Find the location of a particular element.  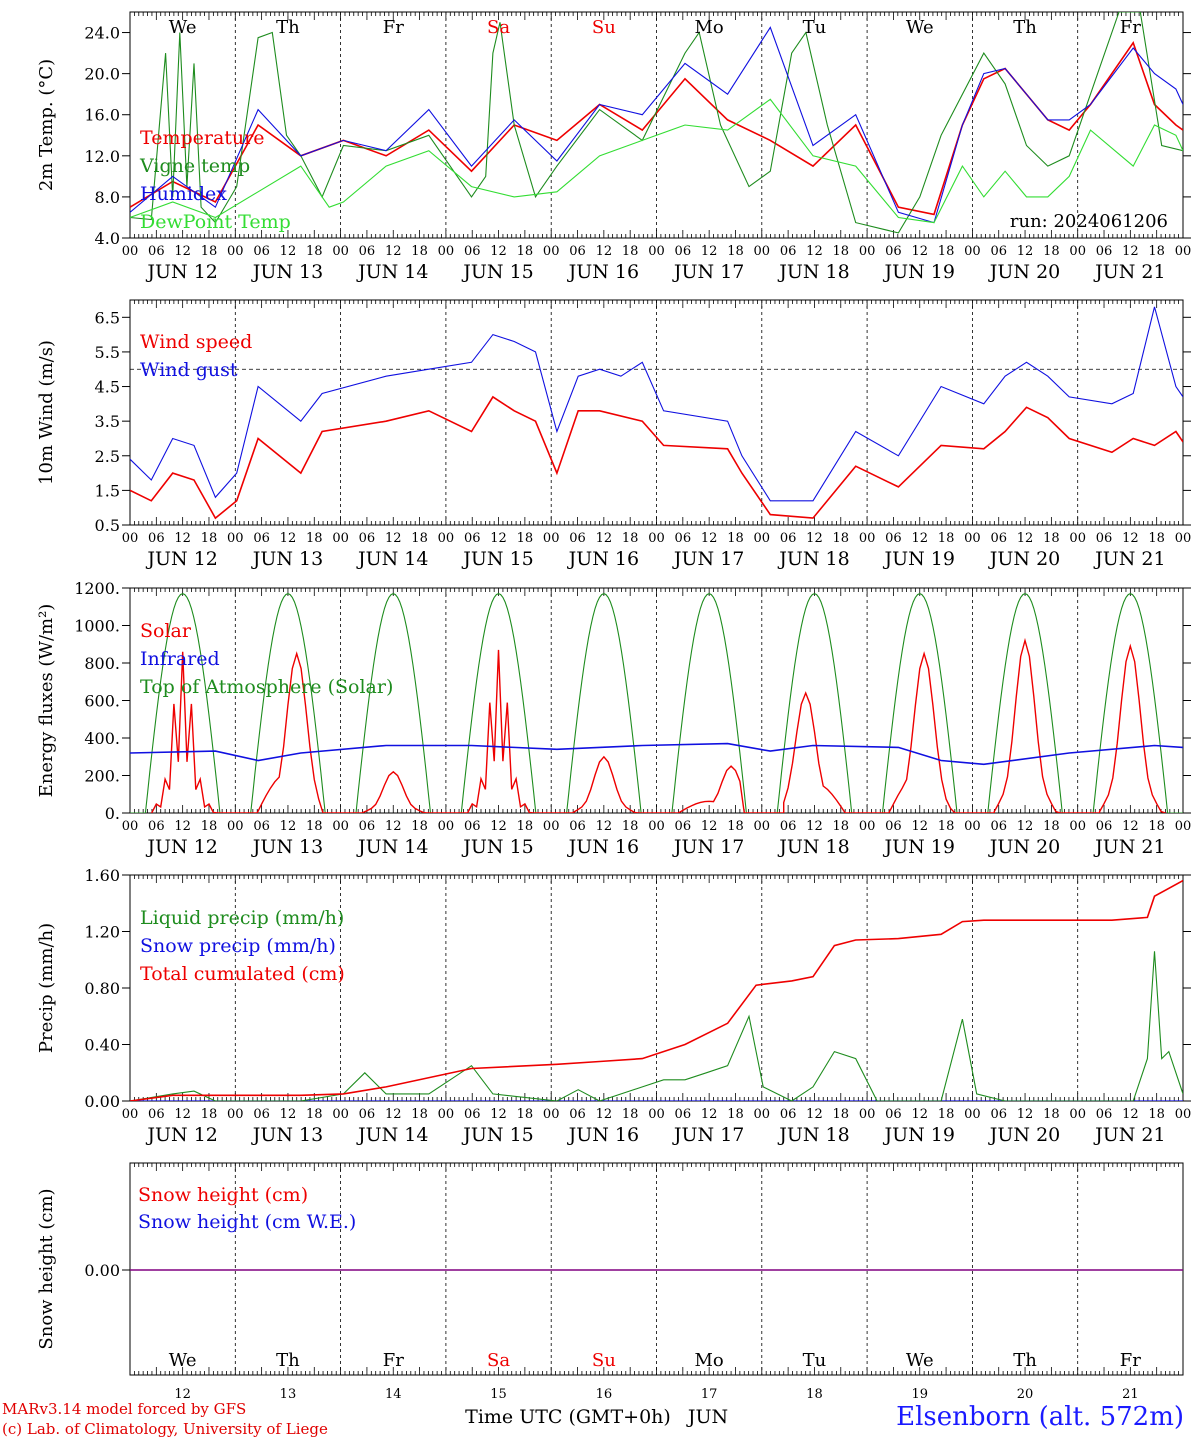

legend-entry: Total cumulated (cm) is located at coordinates (242, 974).